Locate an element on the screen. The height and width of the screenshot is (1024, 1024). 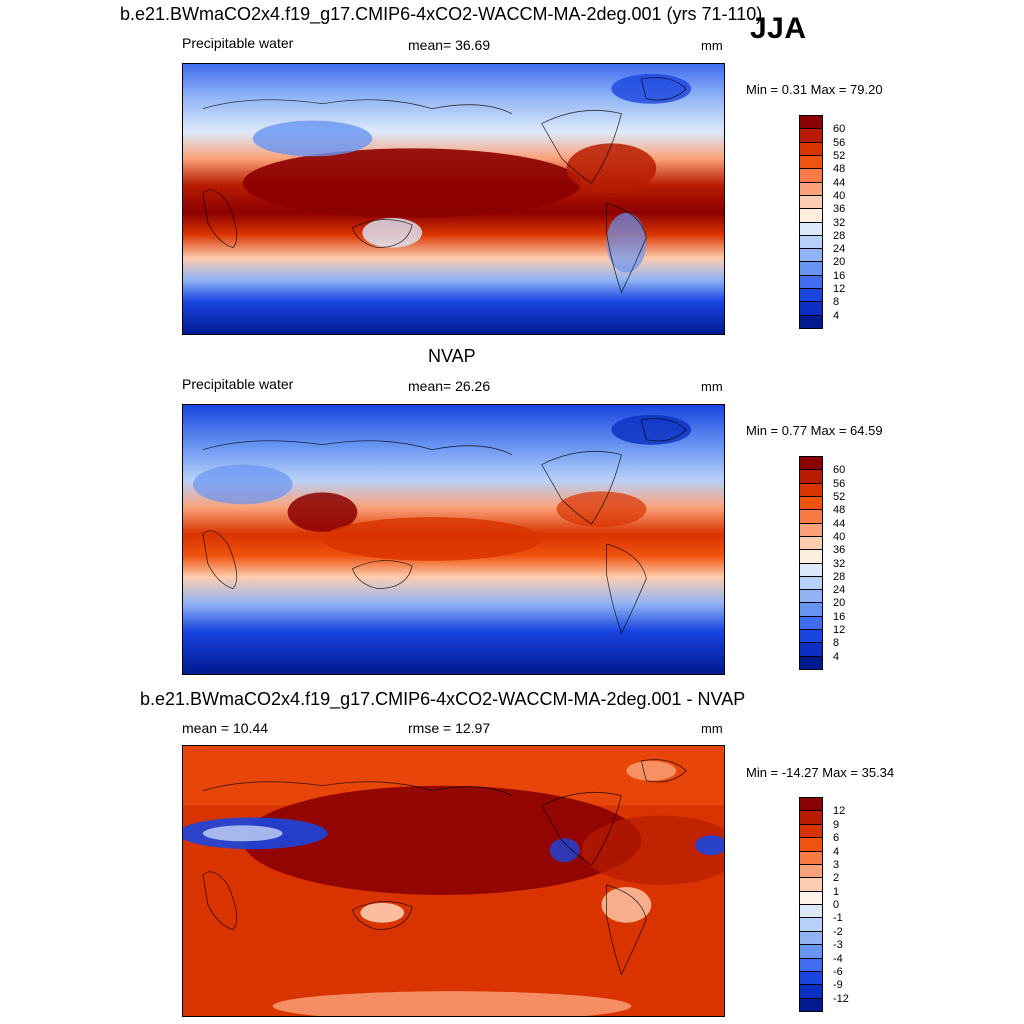
colorbar-tick-label: -4 is located at coordinates (838, 958).